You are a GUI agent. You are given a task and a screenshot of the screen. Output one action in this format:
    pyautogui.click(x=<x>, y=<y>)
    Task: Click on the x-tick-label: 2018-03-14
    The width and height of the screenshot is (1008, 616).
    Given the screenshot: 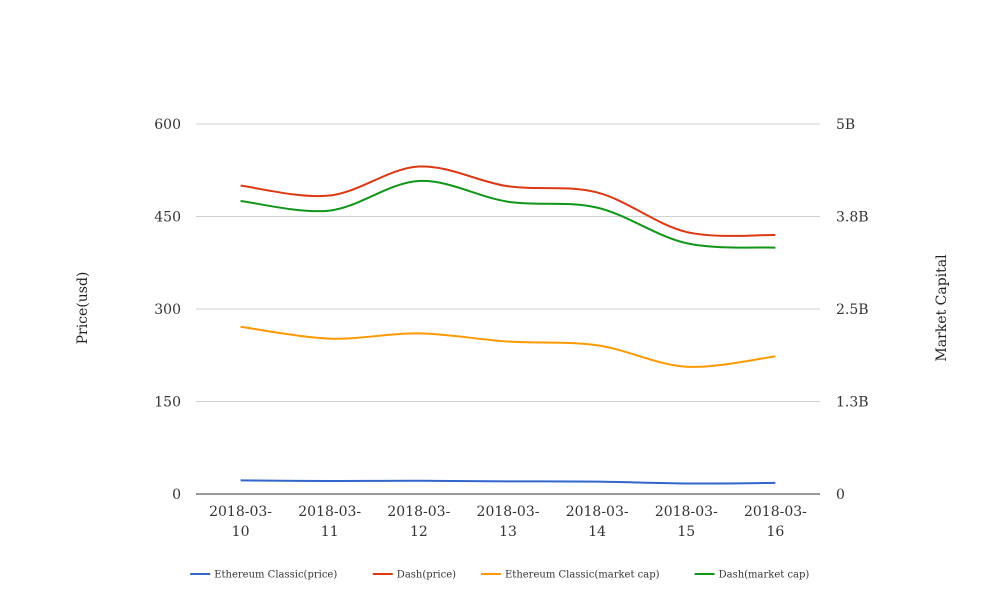 What is the action you would take?
    pyautogui.click(x=597, y=522)
    